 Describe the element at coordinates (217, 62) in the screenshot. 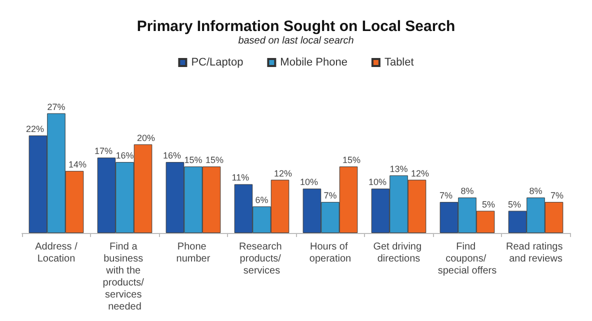

I see `legend-label: PC/Laptop` at that location.